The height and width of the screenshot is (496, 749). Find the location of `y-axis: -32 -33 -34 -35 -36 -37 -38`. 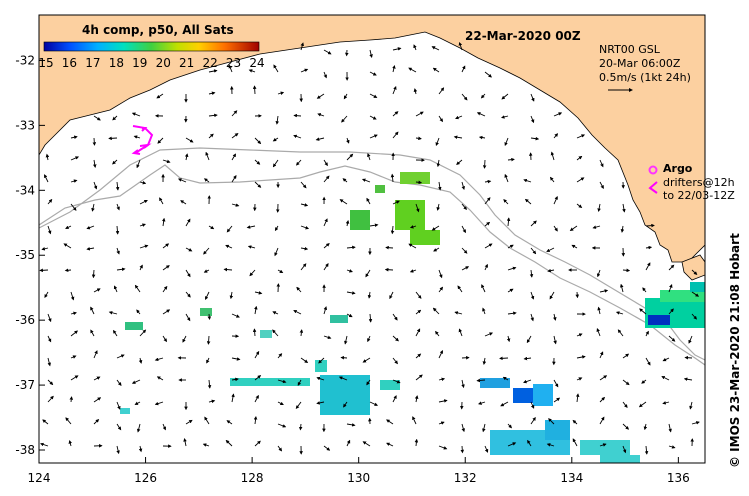

y-axis: -32 -33 -34 -35 -36 -37 -38 is located at coordinates (30, 255).